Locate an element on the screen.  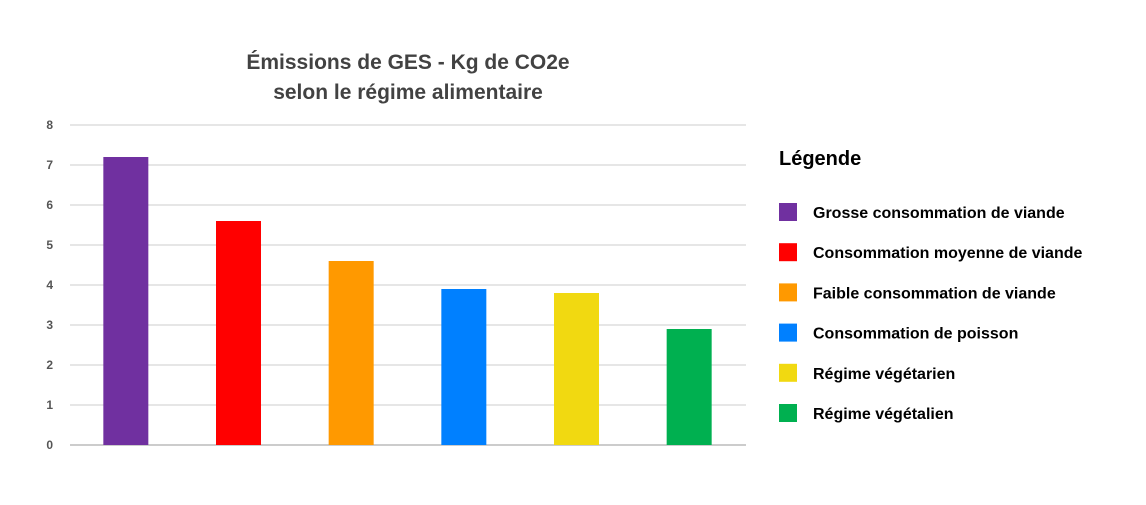
y-tick-label: 5 is located at coordinates (49, 245).